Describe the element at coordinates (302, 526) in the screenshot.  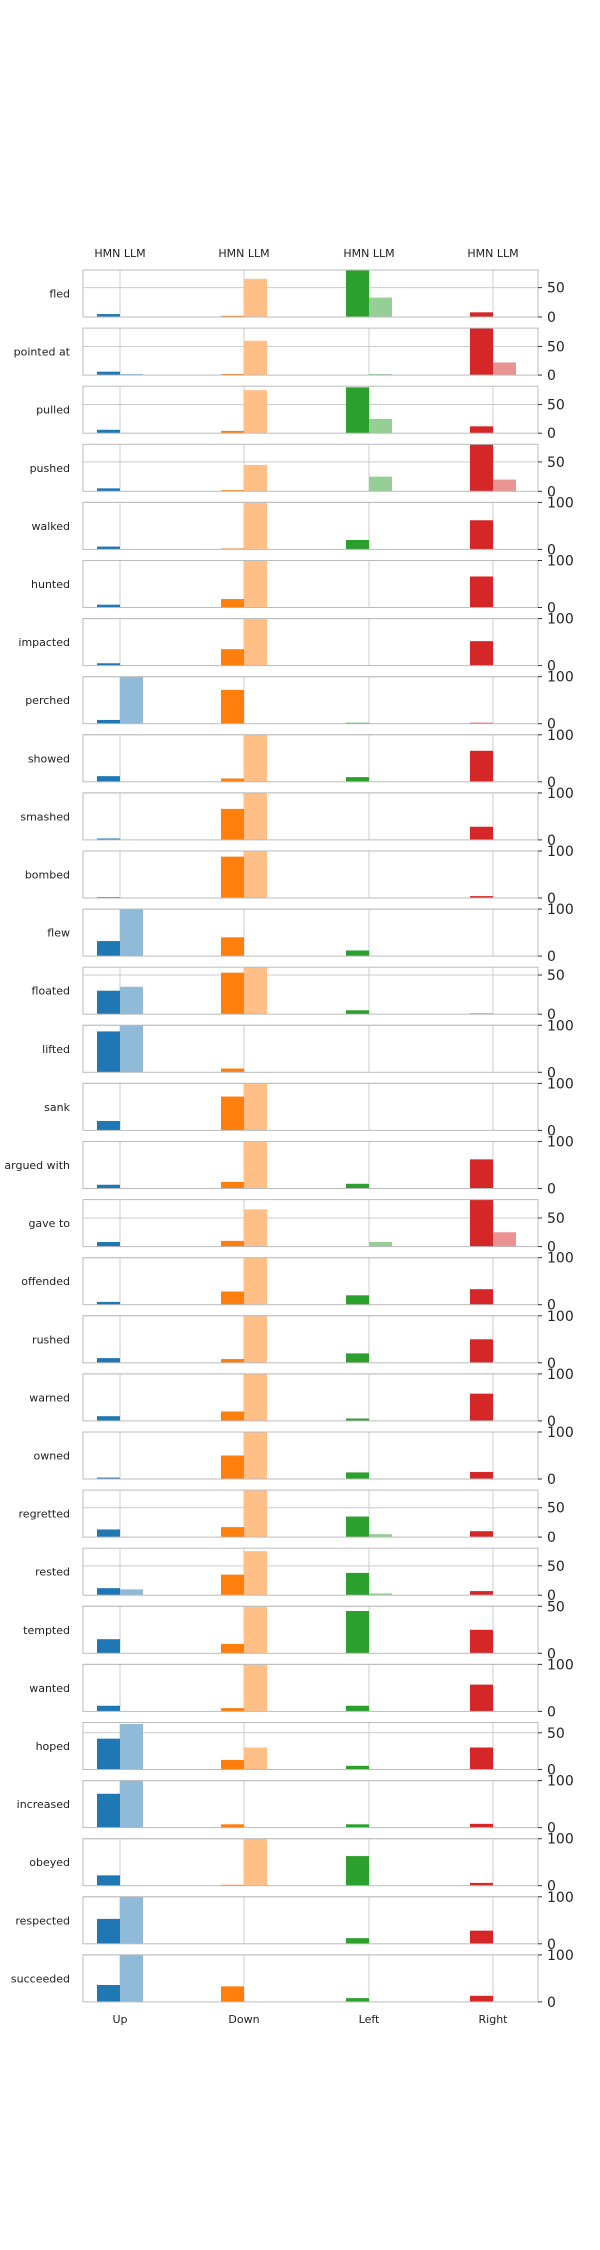
I see `panel-walked: walked 0 100` at that location.